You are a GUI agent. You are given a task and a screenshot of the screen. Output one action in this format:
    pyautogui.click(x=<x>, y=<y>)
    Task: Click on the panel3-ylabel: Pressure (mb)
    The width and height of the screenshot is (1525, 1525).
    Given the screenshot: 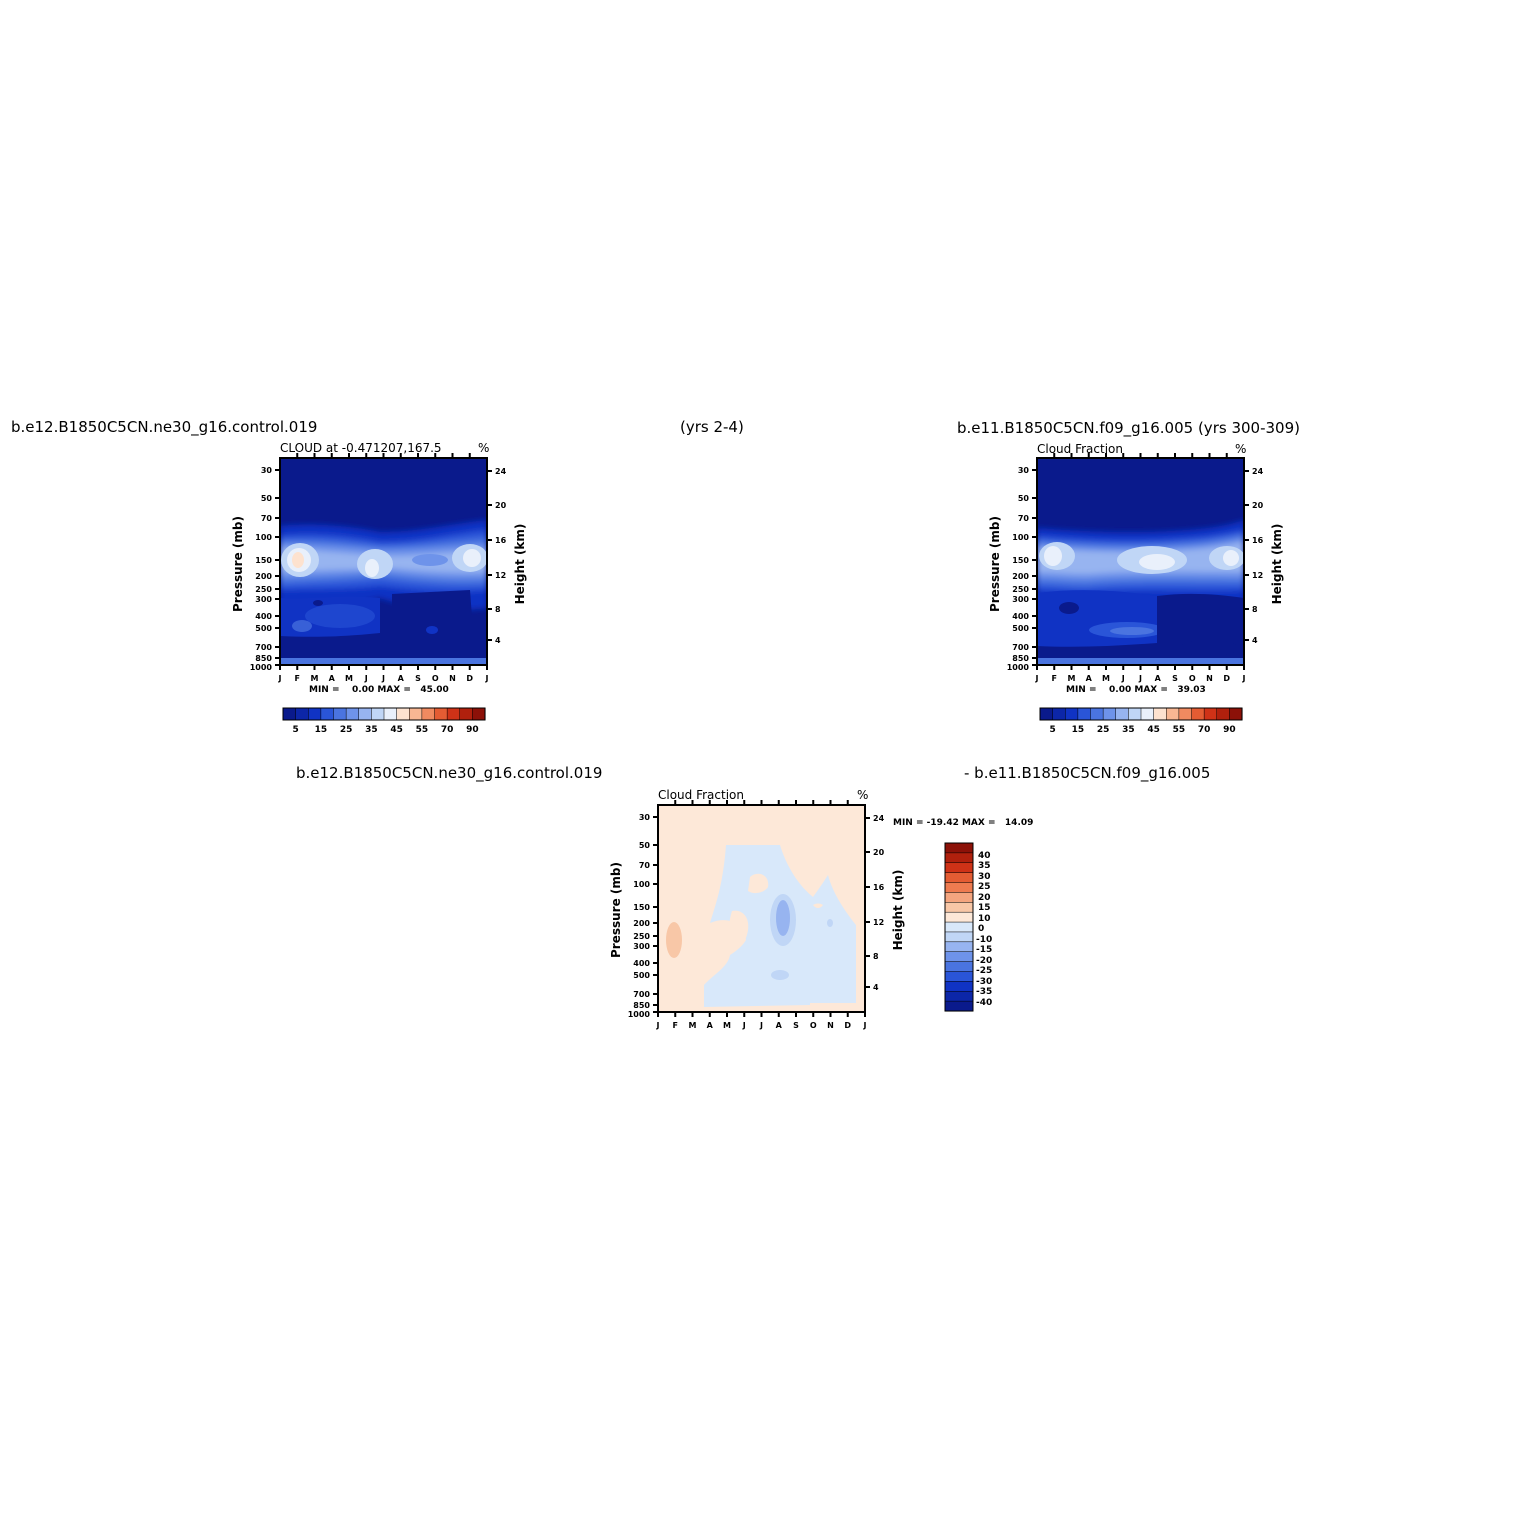 What is the action you would take?
    pyautogui.click(x=616, y=910)
    